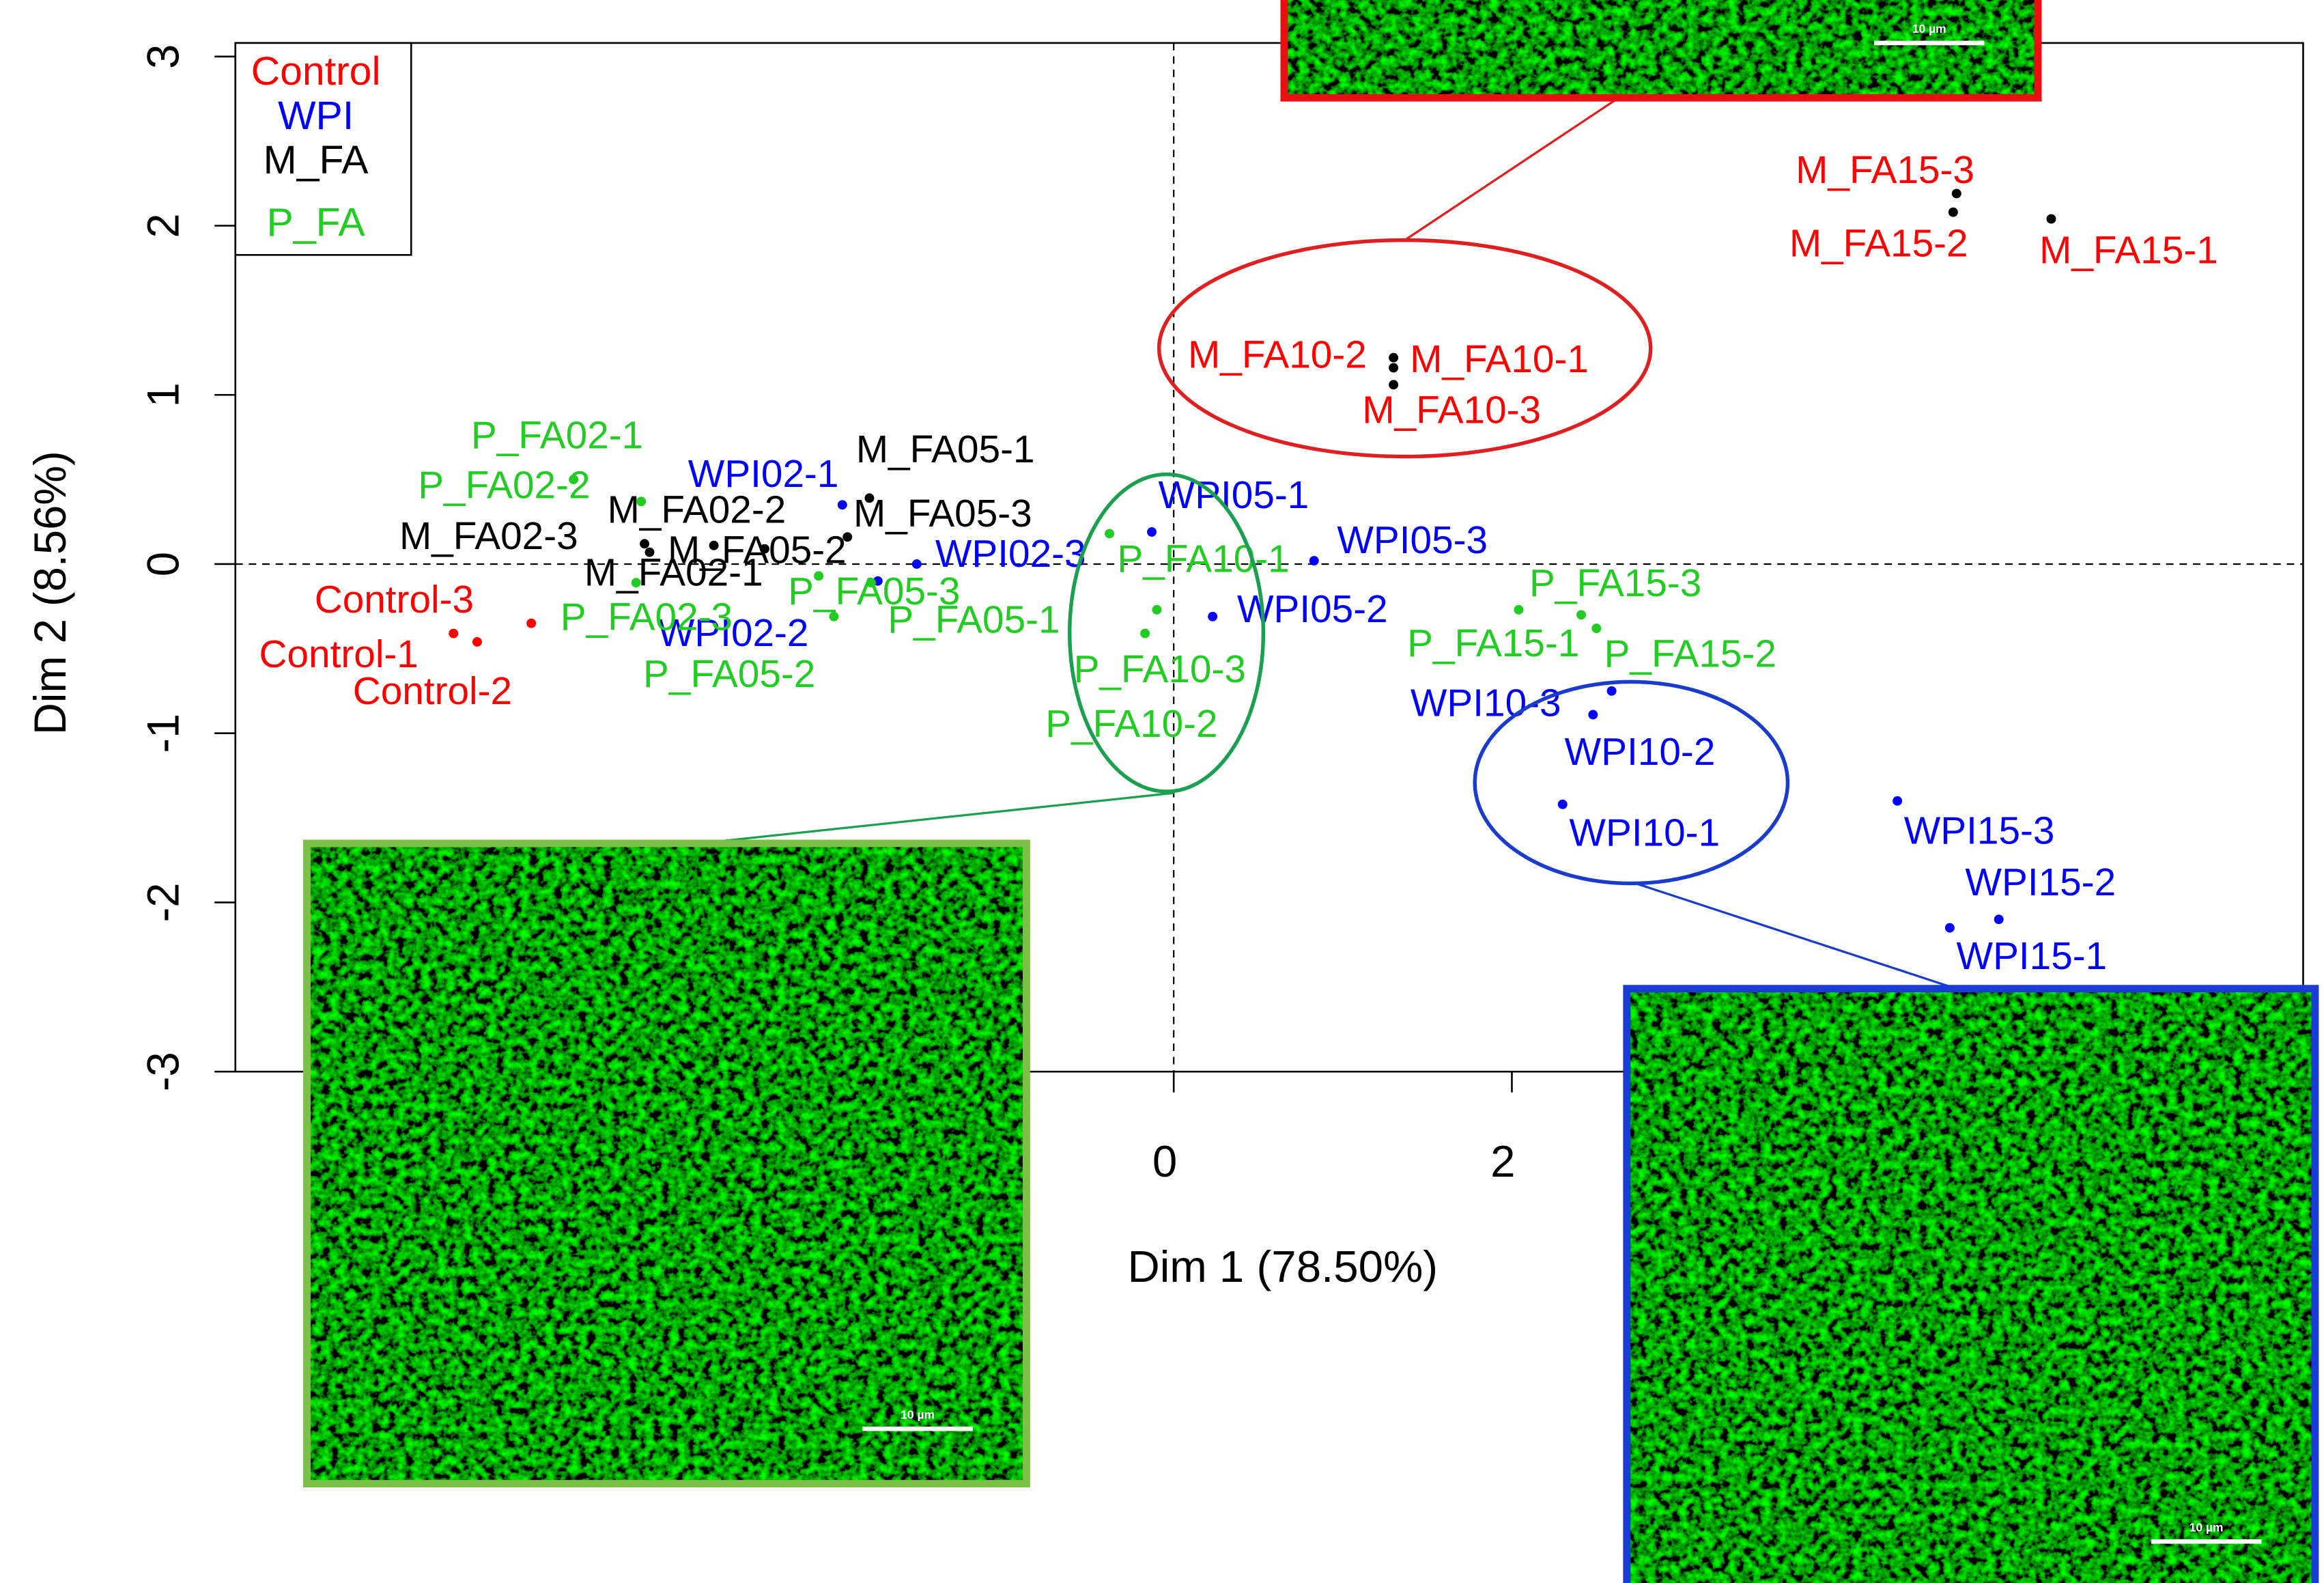 The height and width of the screenshot is (1583, 2324). Describe the element at coordinates (1641, 751) in the screenshot. I see `point-label: WPI10-2` at that location.